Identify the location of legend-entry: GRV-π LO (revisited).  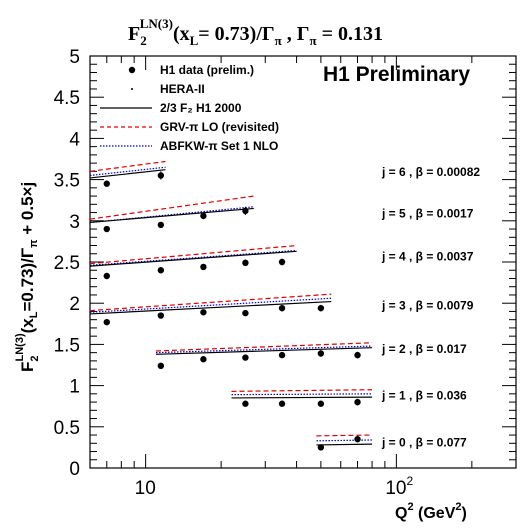
(189, 127).